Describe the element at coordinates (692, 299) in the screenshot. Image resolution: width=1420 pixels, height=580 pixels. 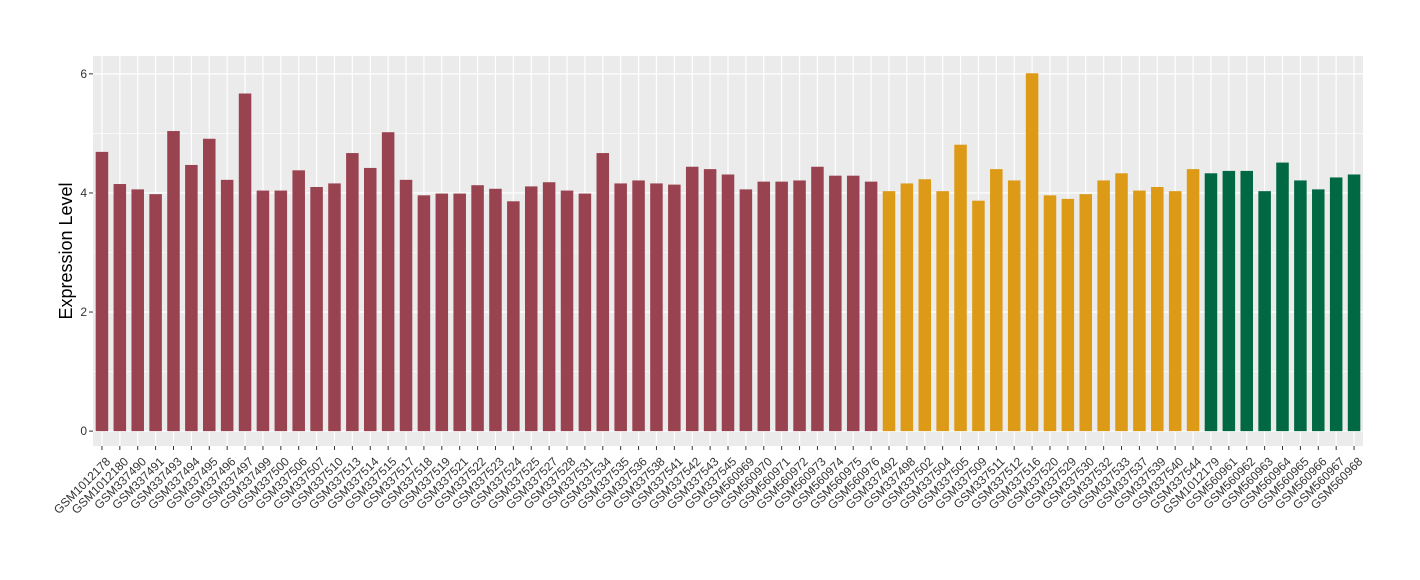
I see `bar-GSM337542` at that location.